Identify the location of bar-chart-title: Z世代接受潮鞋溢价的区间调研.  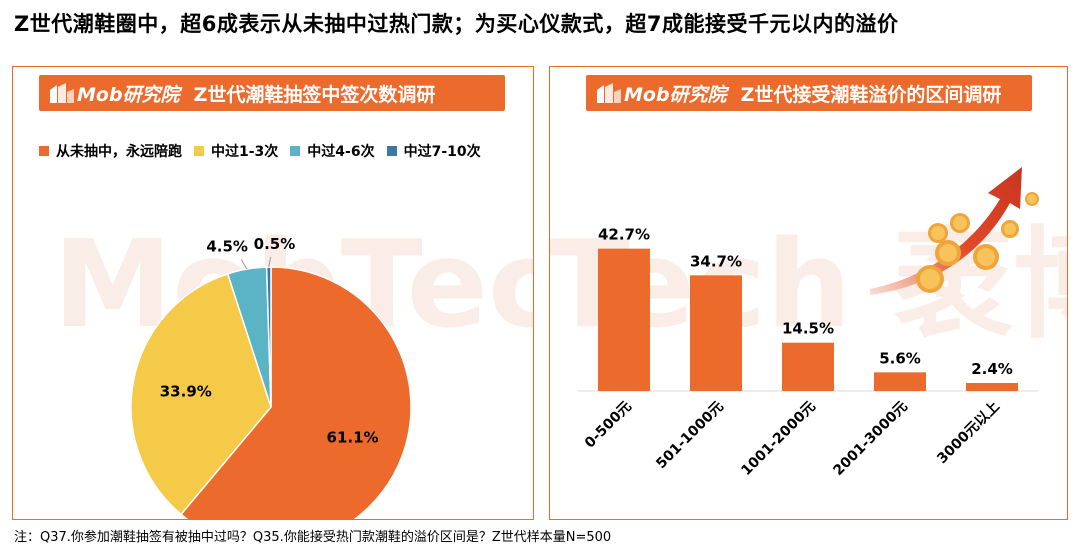
(871, 94).